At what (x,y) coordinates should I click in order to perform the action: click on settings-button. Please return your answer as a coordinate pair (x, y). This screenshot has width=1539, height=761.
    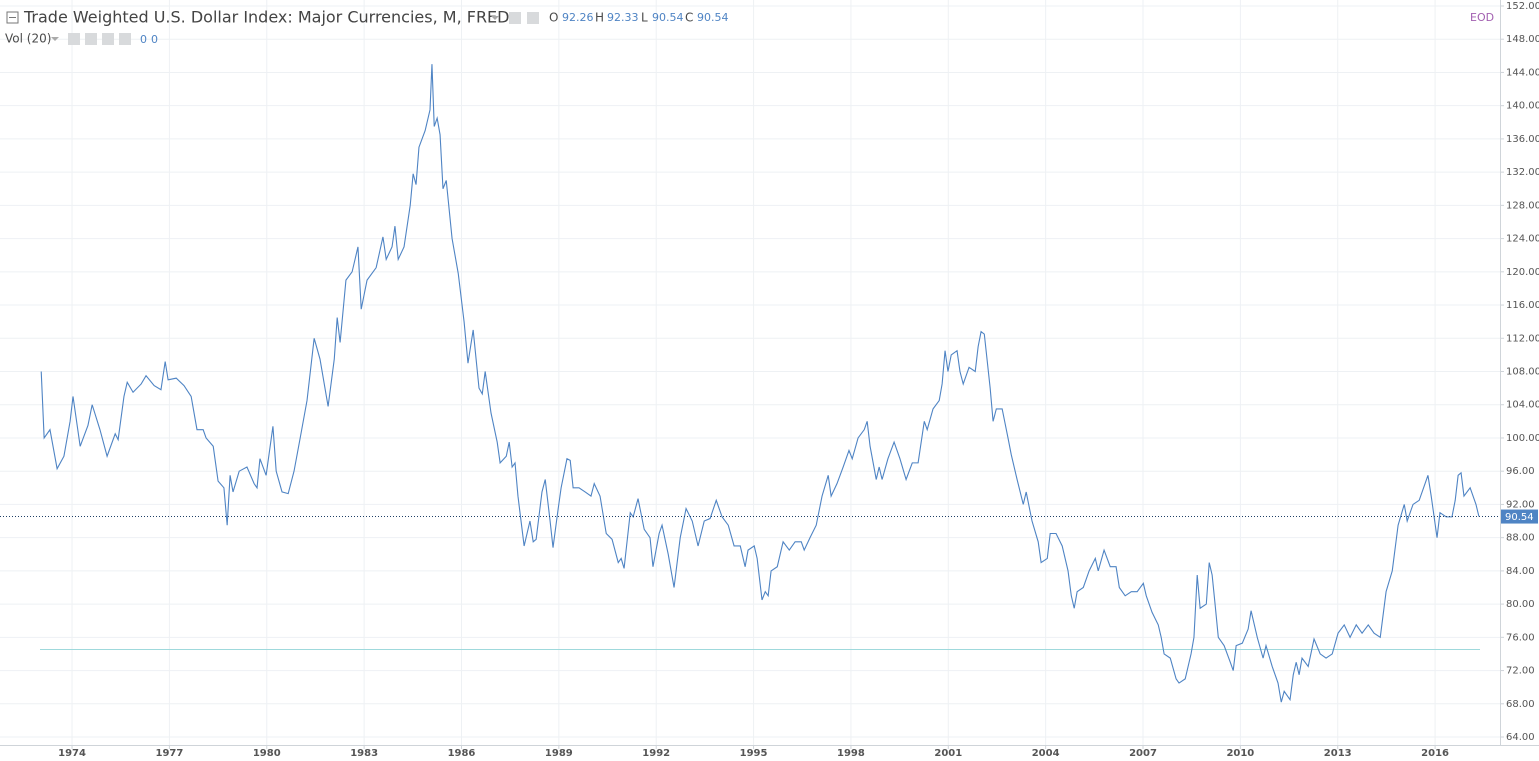
    Looking at the image, I should click on (515, 18).